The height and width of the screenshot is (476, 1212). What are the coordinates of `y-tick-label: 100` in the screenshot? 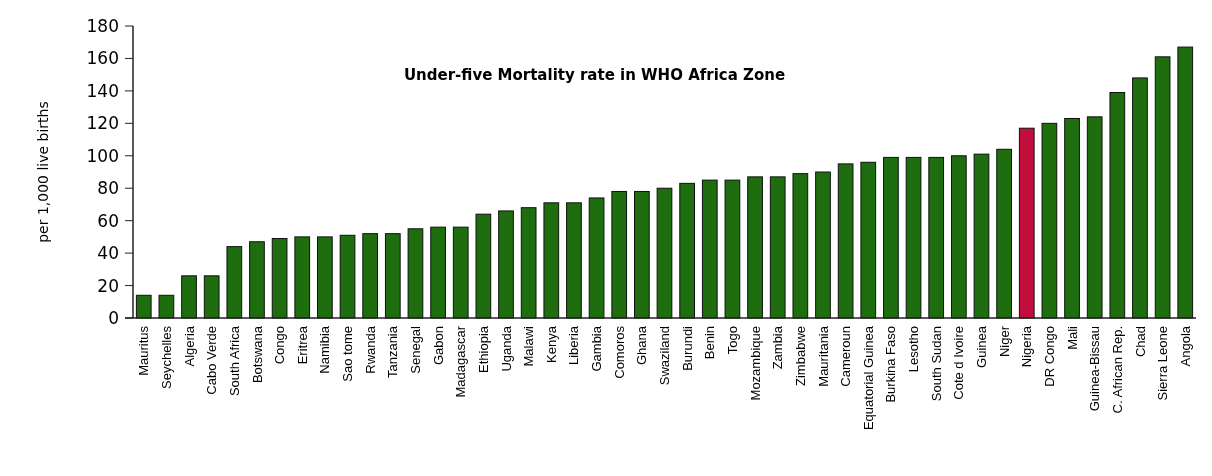 It's located at (102, 155).